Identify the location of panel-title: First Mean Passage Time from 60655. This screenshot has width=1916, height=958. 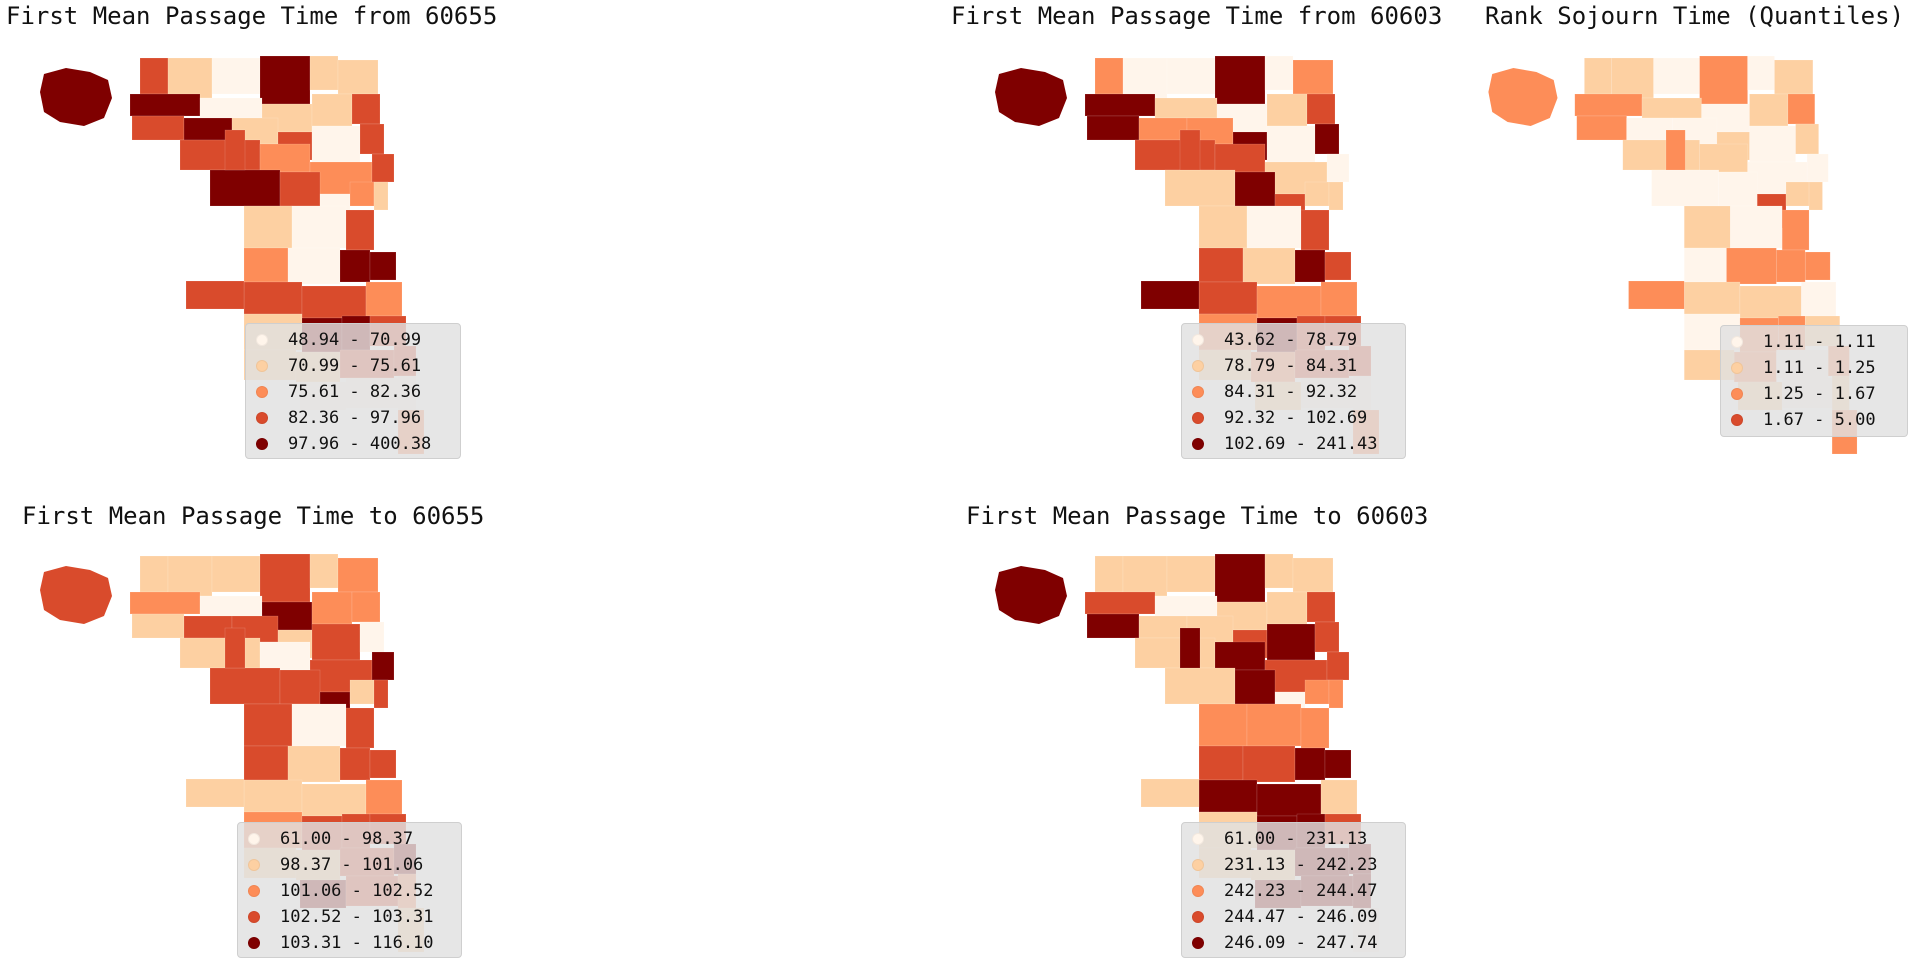
(252, 16).